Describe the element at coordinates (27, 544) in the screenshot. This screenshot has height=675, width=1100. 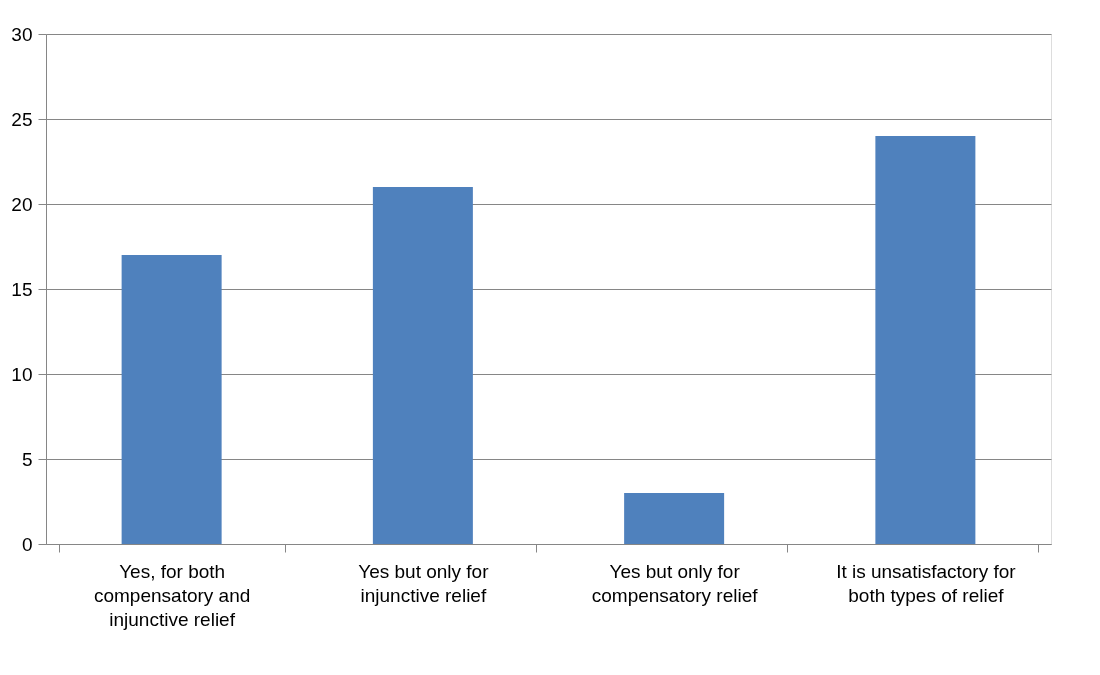
I see `y-tick-label: 0` at that location.